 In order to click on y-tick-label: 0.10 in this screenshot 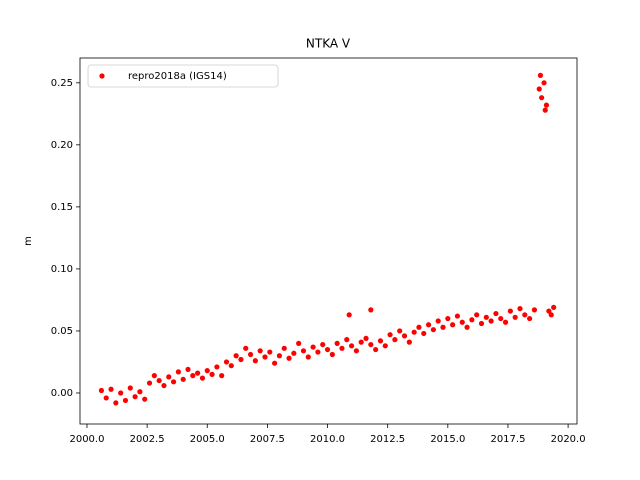, I will do `click(62, 269)`.